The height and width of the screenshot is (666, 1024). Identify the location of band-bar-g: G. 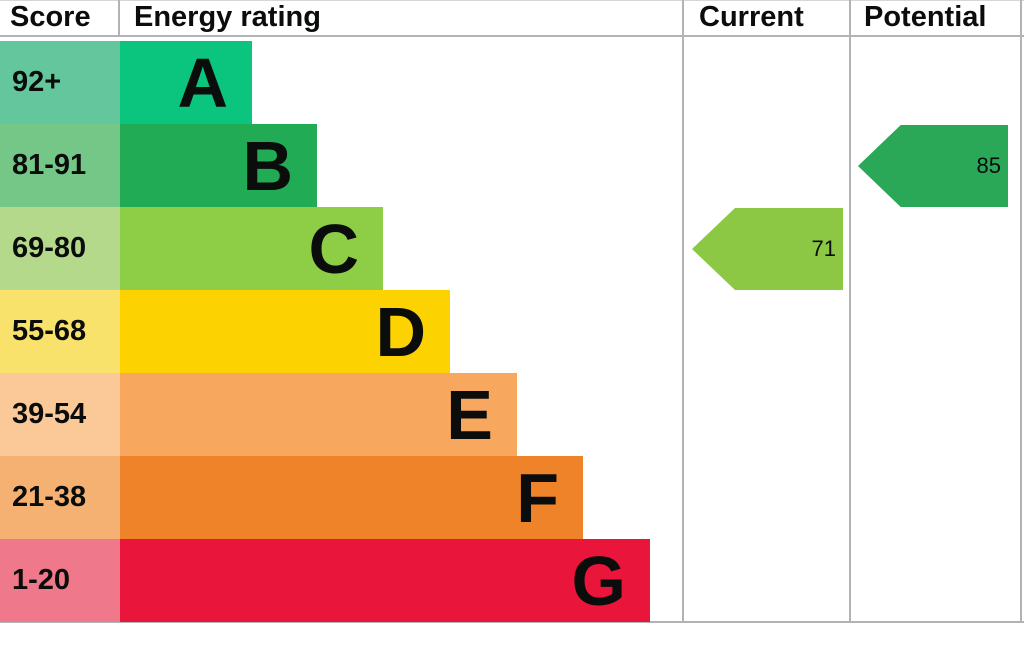
(385, 580).